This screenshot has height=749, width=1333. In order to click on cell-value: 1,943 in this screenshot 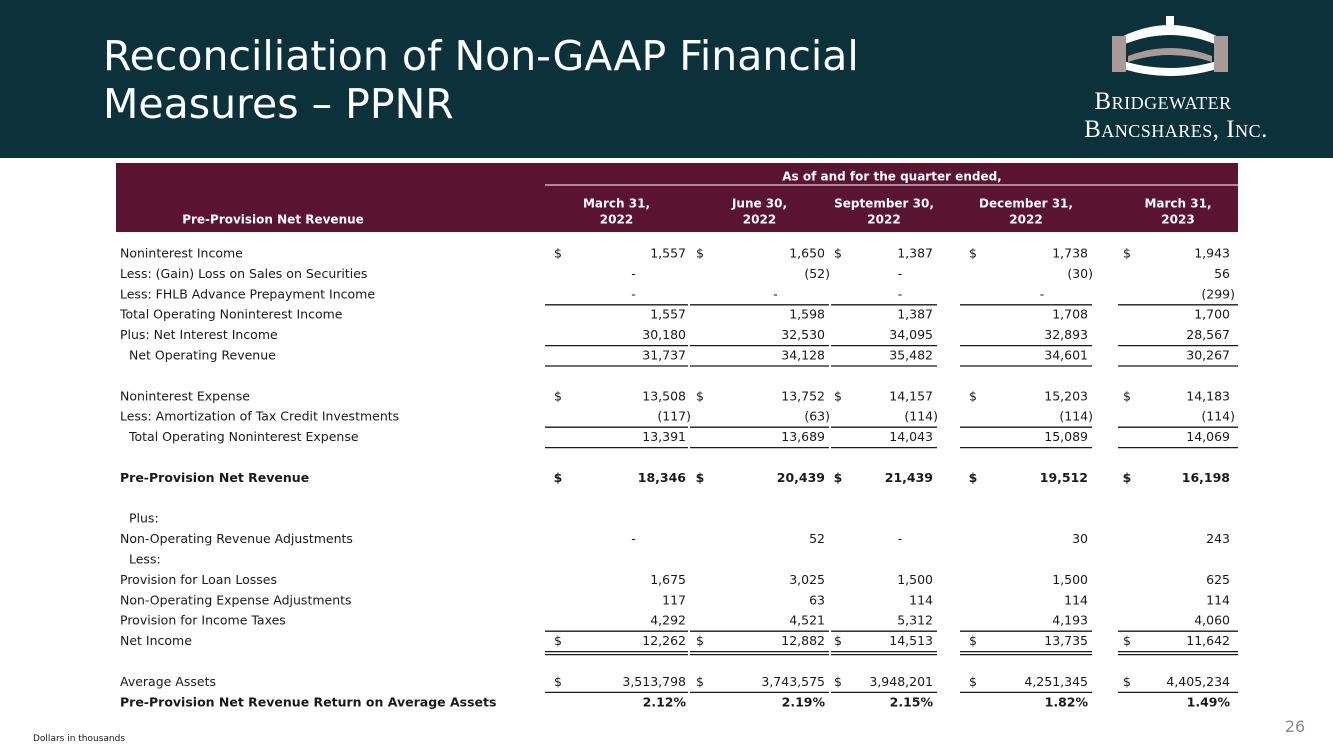, I will do `click(1212, 253)`.